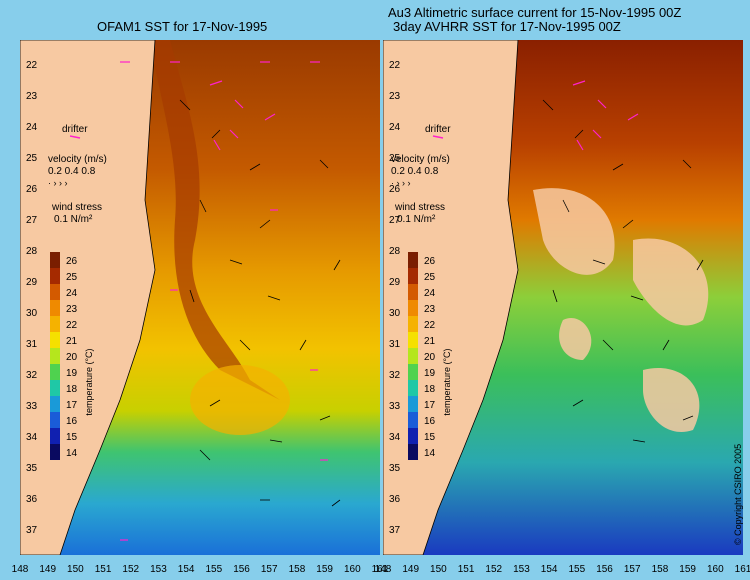  Describe the element at coordinates (742, 569) in the screenshot. I see `lon-label: 161` at that location.